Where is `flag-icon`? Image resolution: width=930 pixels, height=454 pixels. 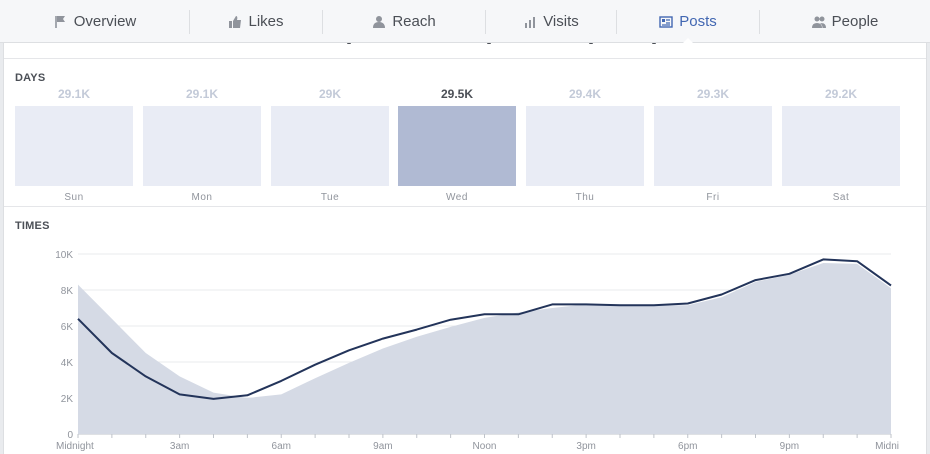
flag-icon is located at coordinates (59, 21).